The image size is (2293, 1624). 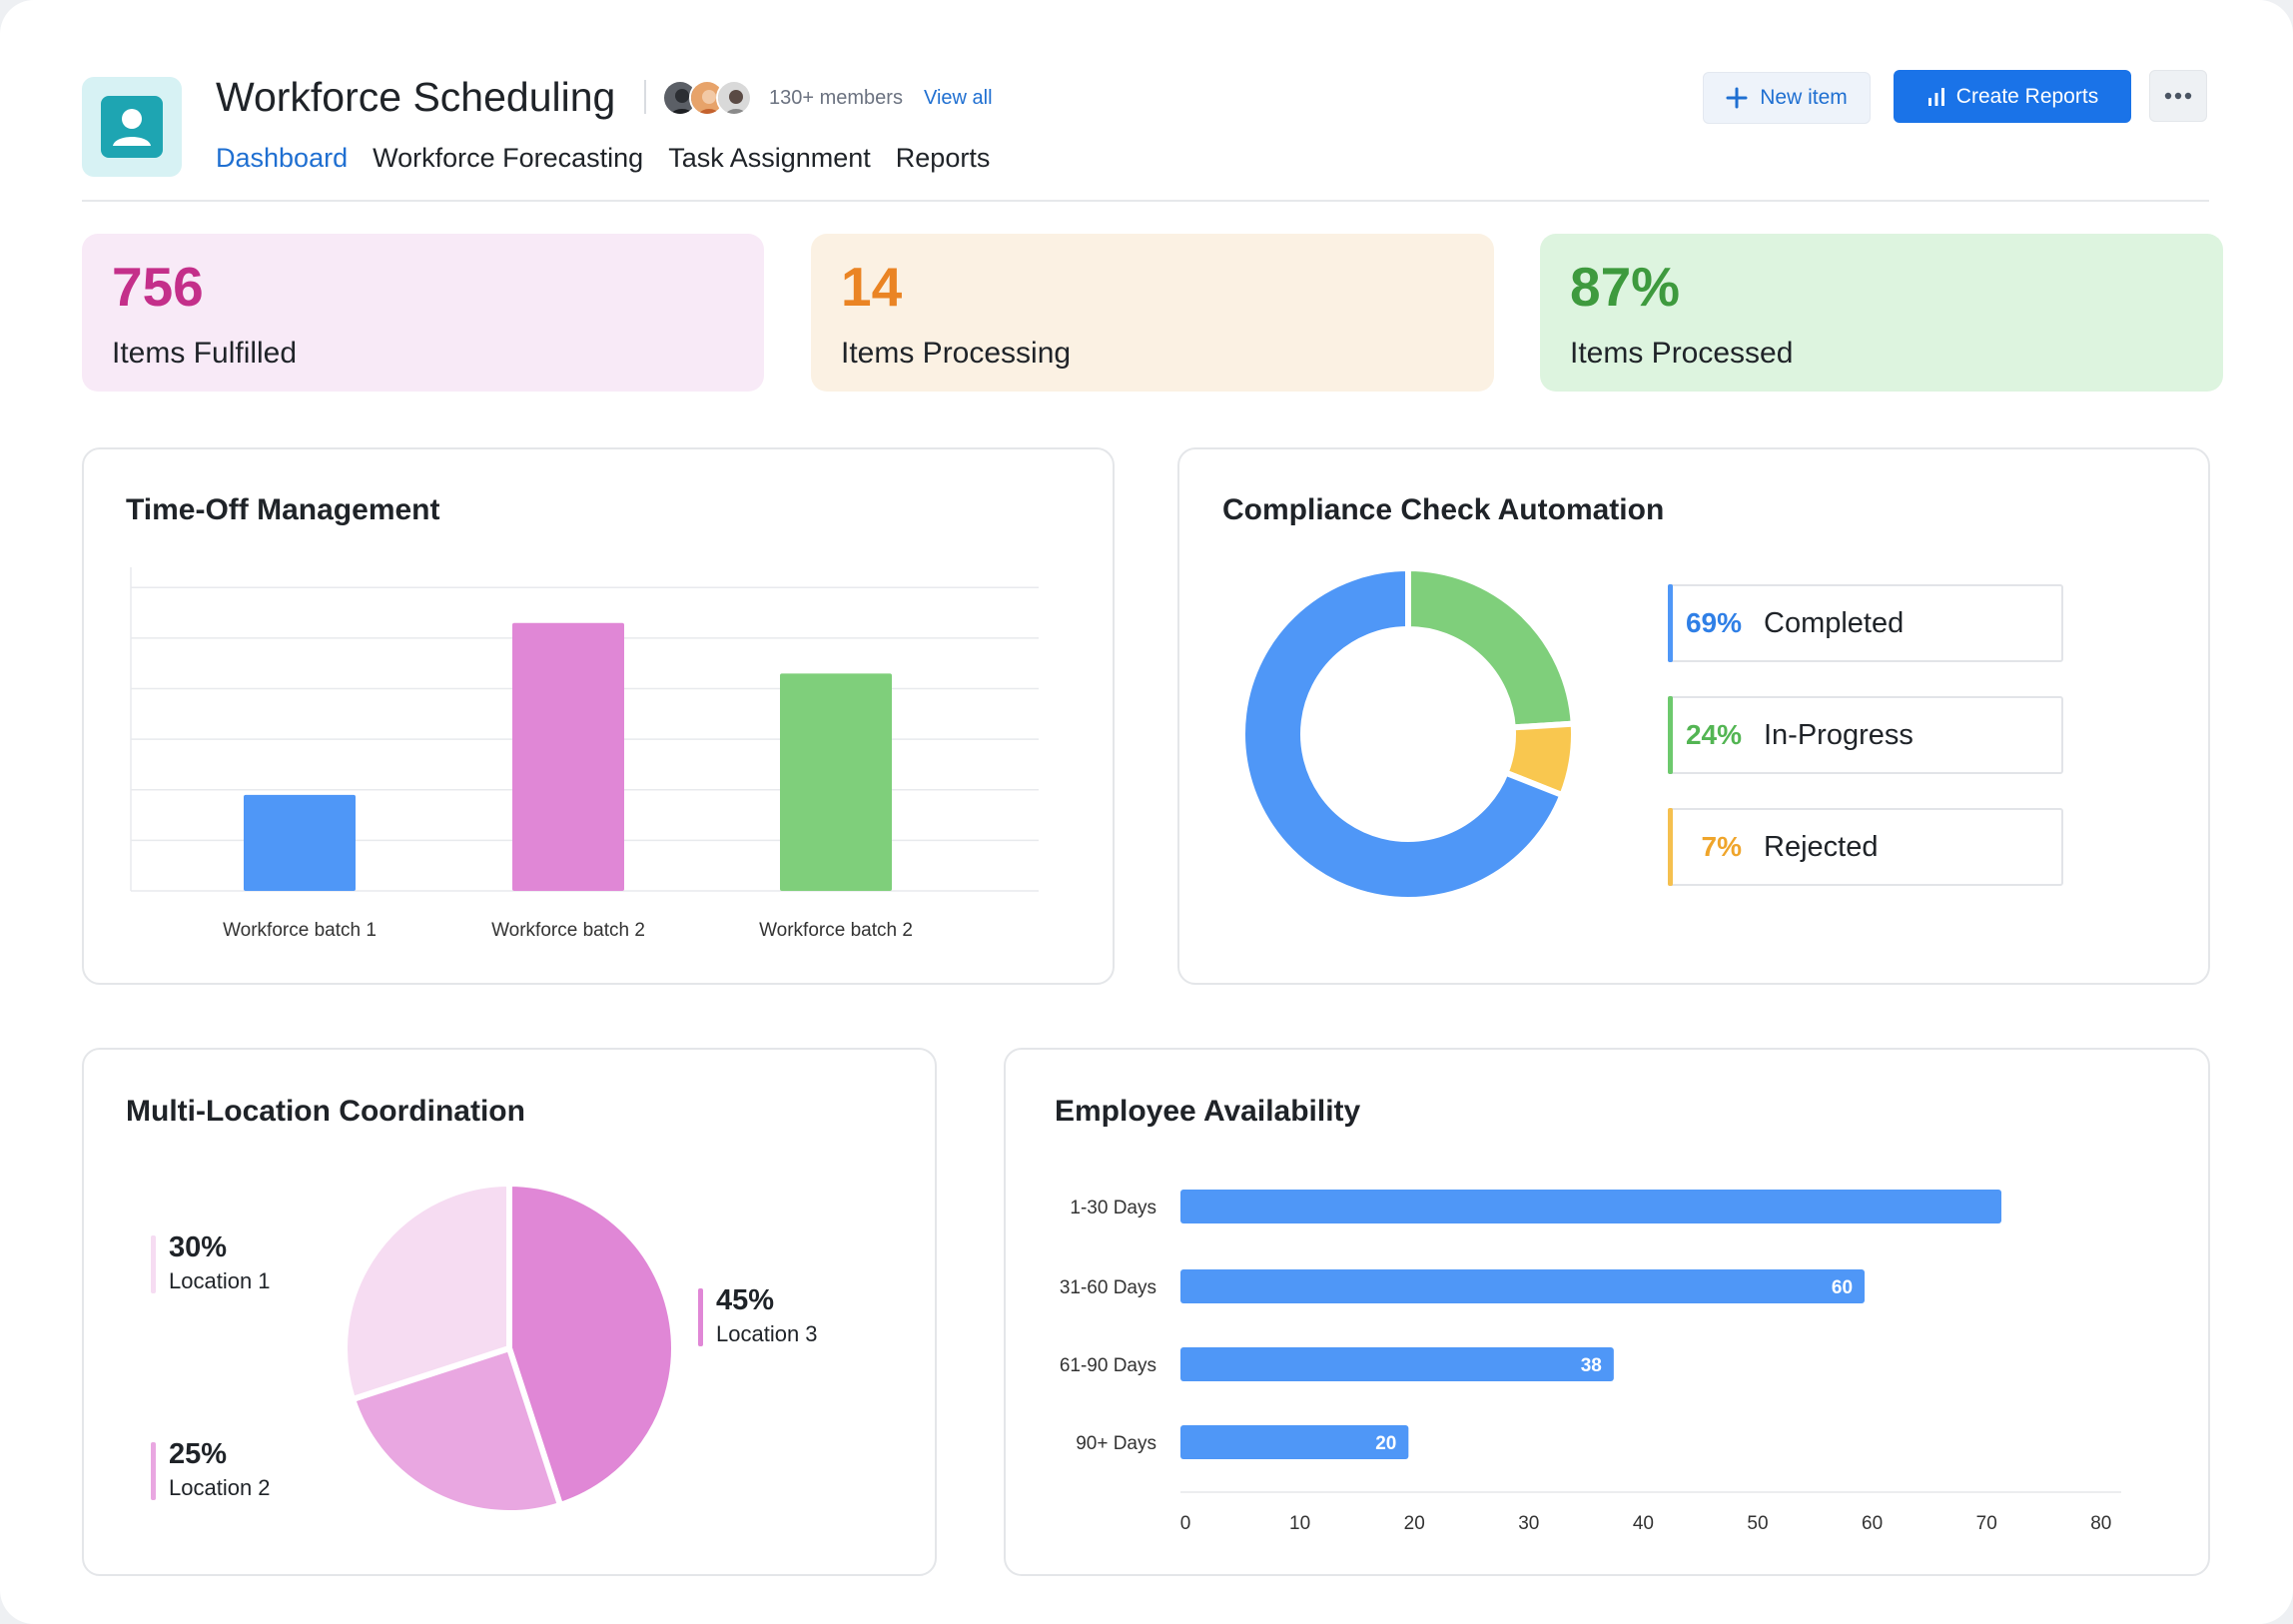 I want to click on legend-item-rejected: 7% Rejected, so click(x=1865, y=847).